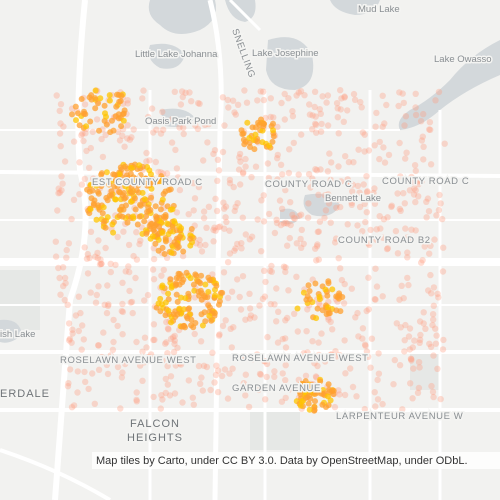 The image size is (500, 500). I want to click on road-label: COUNTY ROAD B2, so click(384, 240).